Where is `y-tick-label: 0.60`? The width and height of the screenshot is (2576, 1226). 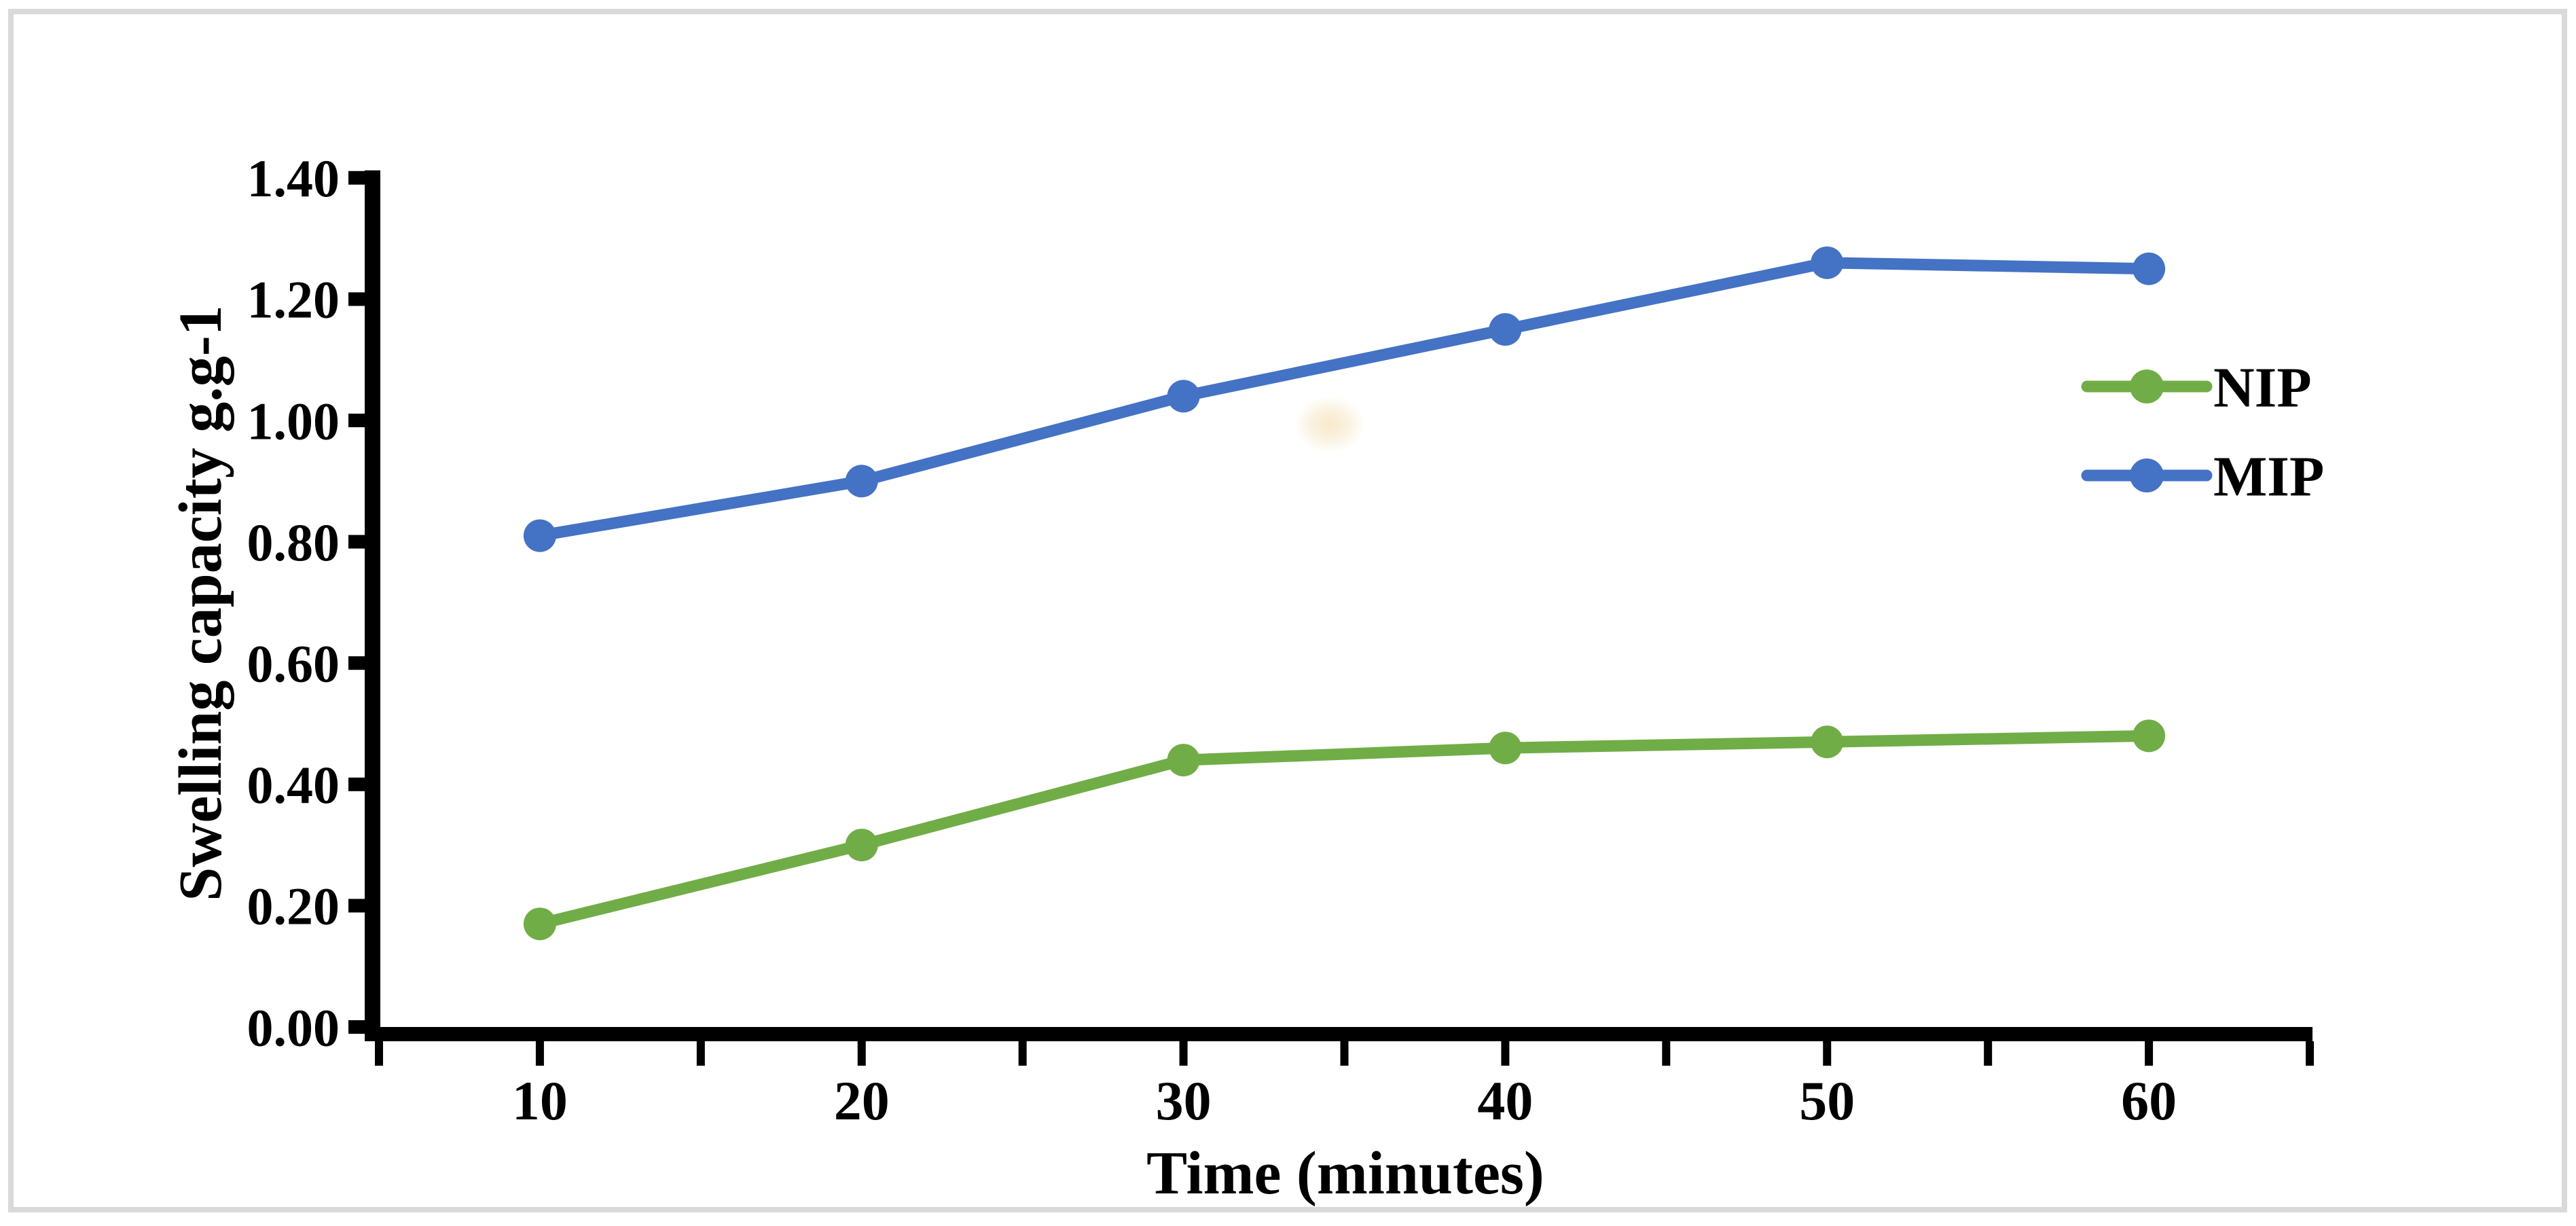
y-tick-label: 0.60 is located at coordinates (293, 663).